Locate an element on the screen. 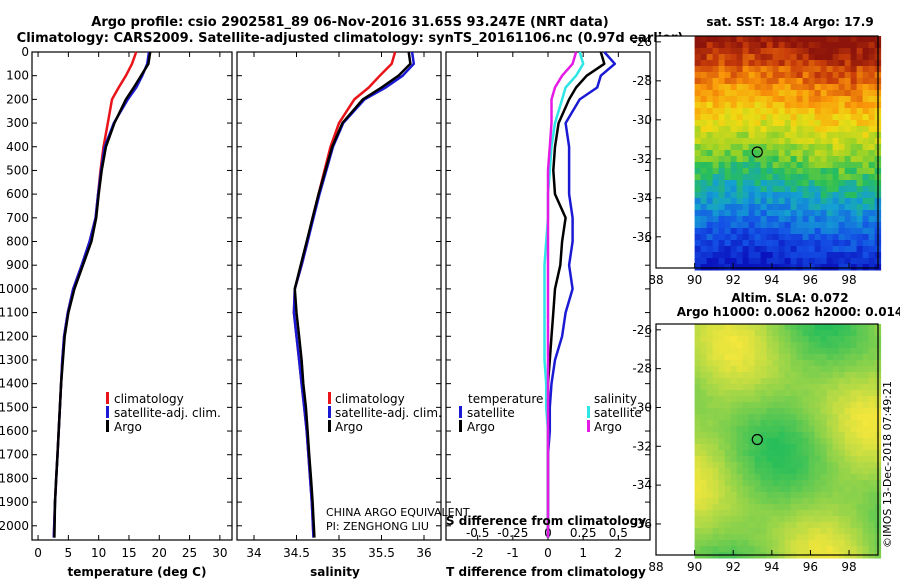 The width and height of the screenshot is (900, 580). legend-swatch-argo is located at coordinates (107, 426).